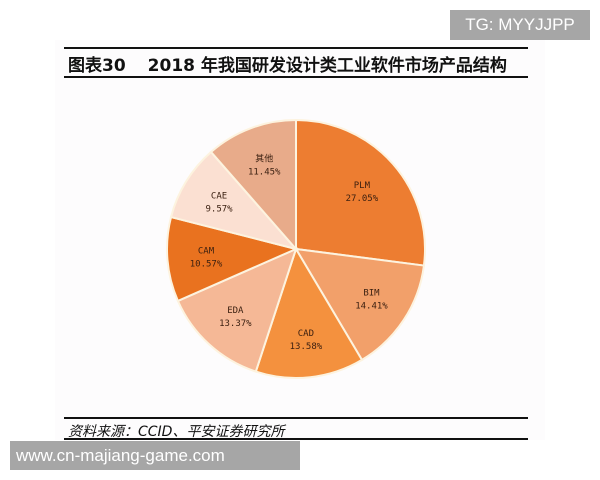 Image resolution: width=600 pixels, height=480 pixels. What do you see at coordinates (233, 259) in the screenshot?
I see `pie-slice-CAM` at bounding box center [233, 259].